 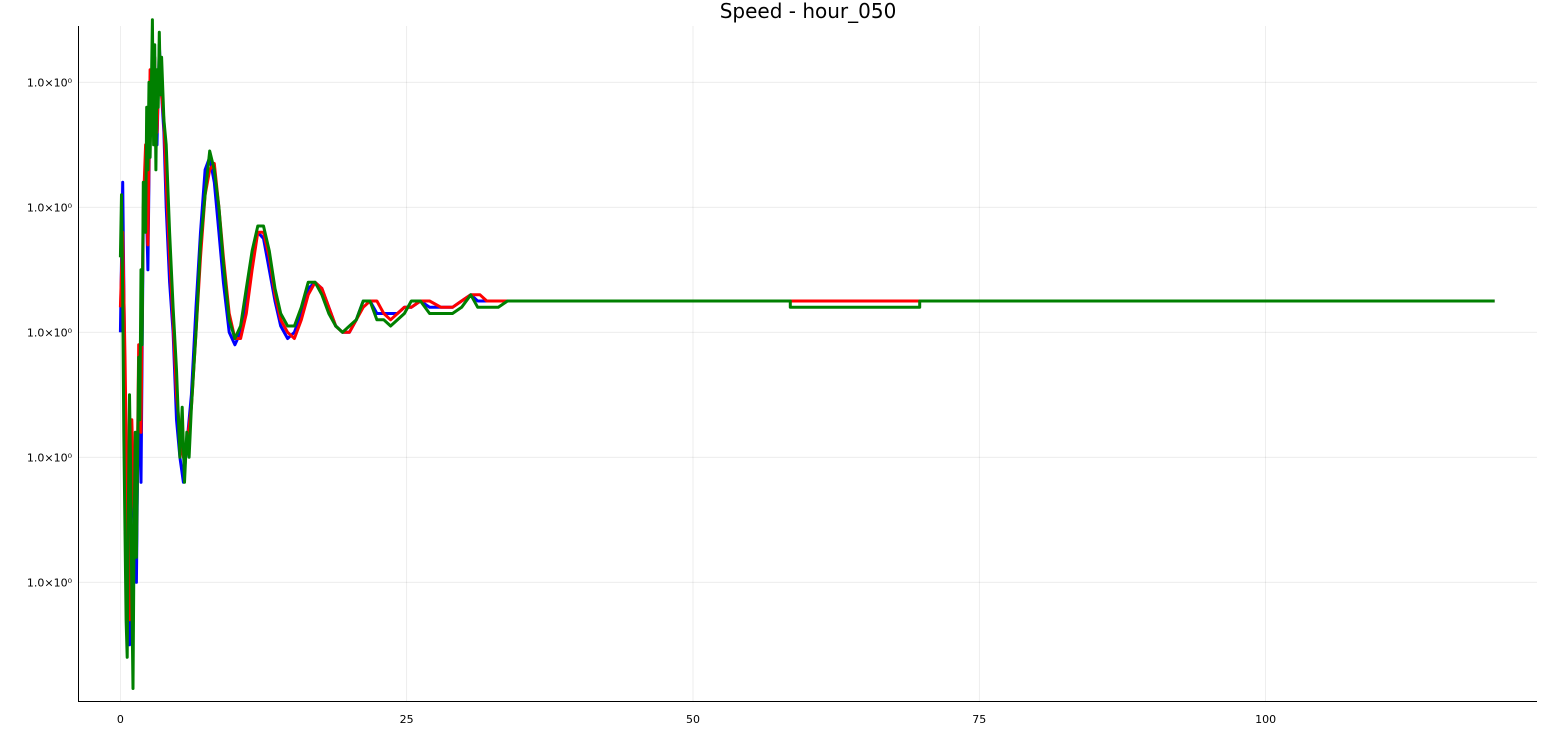 I want to click on chart-title: Speed - hour_050, so click(x=808, y=11).